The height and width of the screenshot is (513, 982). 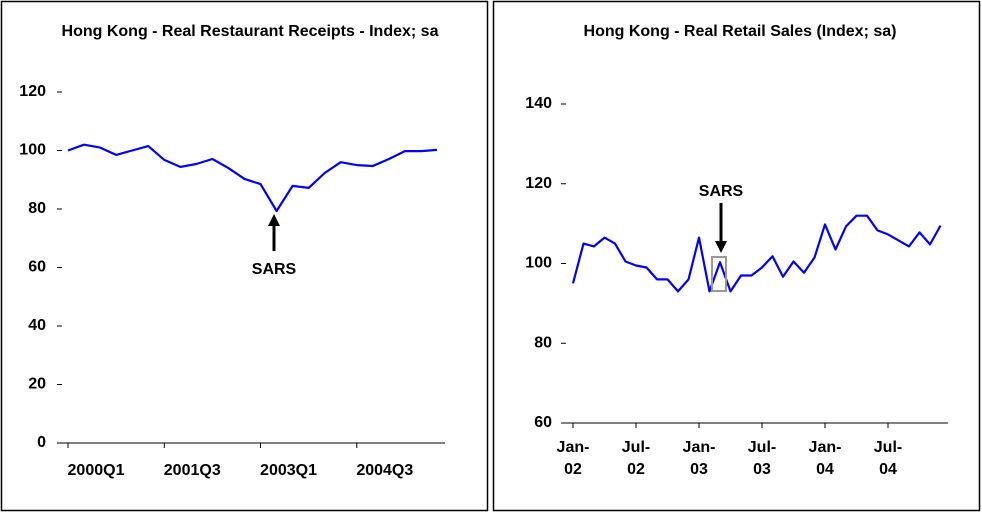 What do you see at coordinates (37, 384) in the screenshot?
I see `y-tick-label: 20` at bounding box center [37, 384].